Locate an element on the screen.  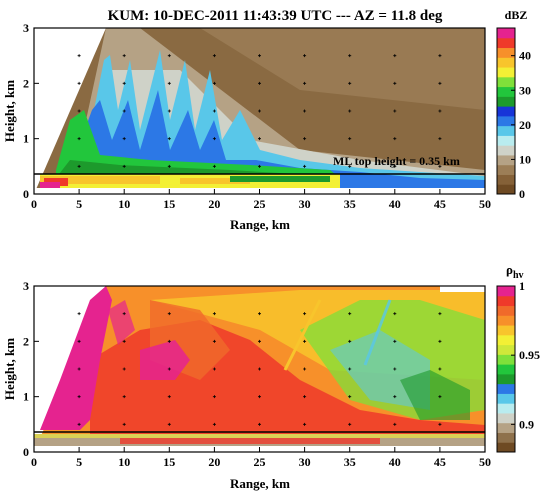
reflectivity-colorbar-frame is located at coordinates (506, 111).